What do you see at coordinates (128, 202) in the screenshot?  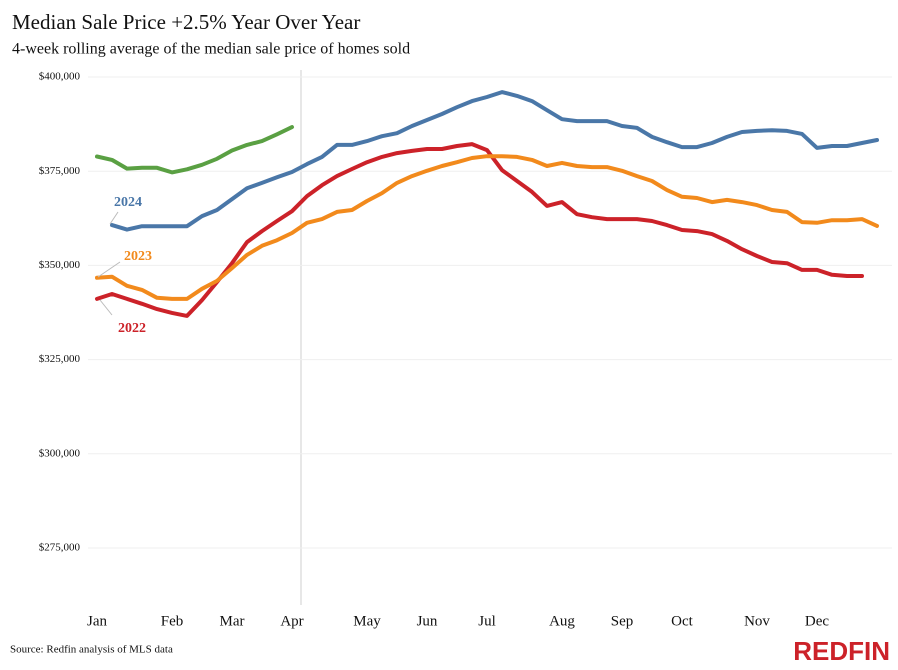 I see `series-label: 2024` at bounding box center [128, 202].